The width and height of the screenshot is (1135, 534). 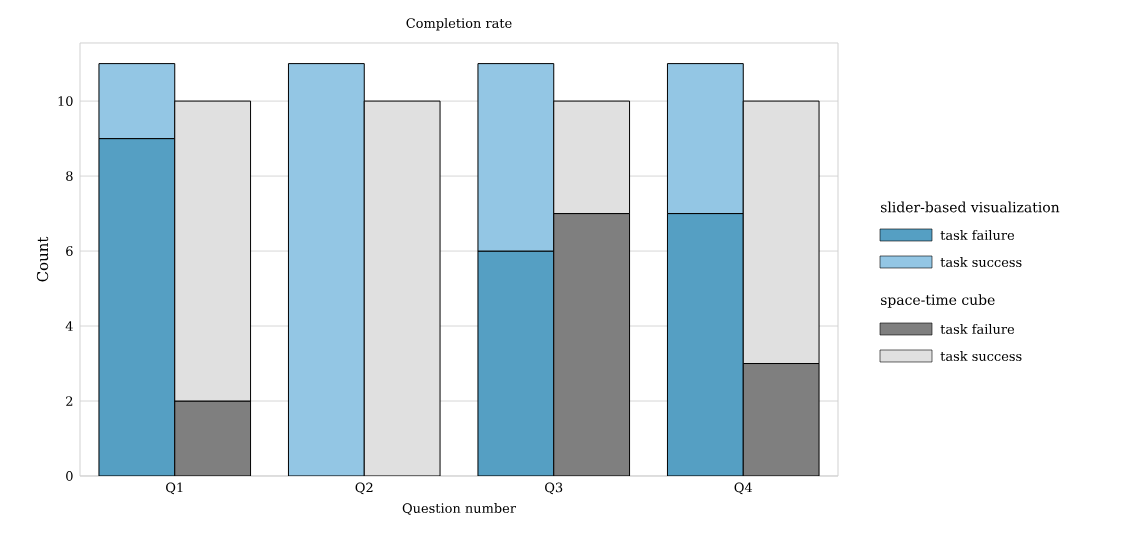 What do you see at coordinates (364, 488) in the screenshot?
I see `x-tick-label: Q2` at bounding box center [364, 488].